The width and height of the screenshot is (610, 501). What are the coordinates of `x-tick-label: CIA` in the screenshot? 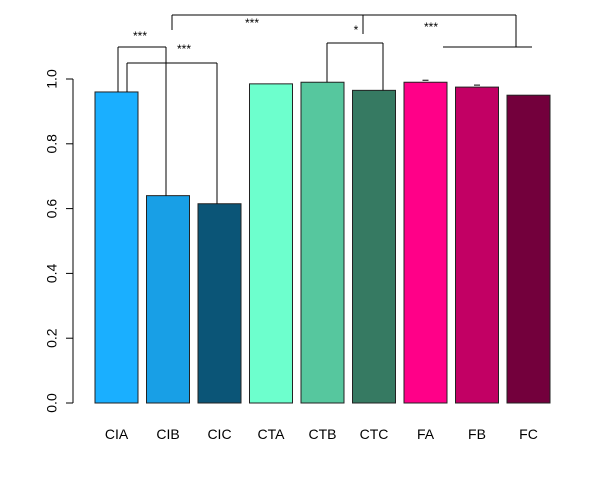 It's located at (117, 434).